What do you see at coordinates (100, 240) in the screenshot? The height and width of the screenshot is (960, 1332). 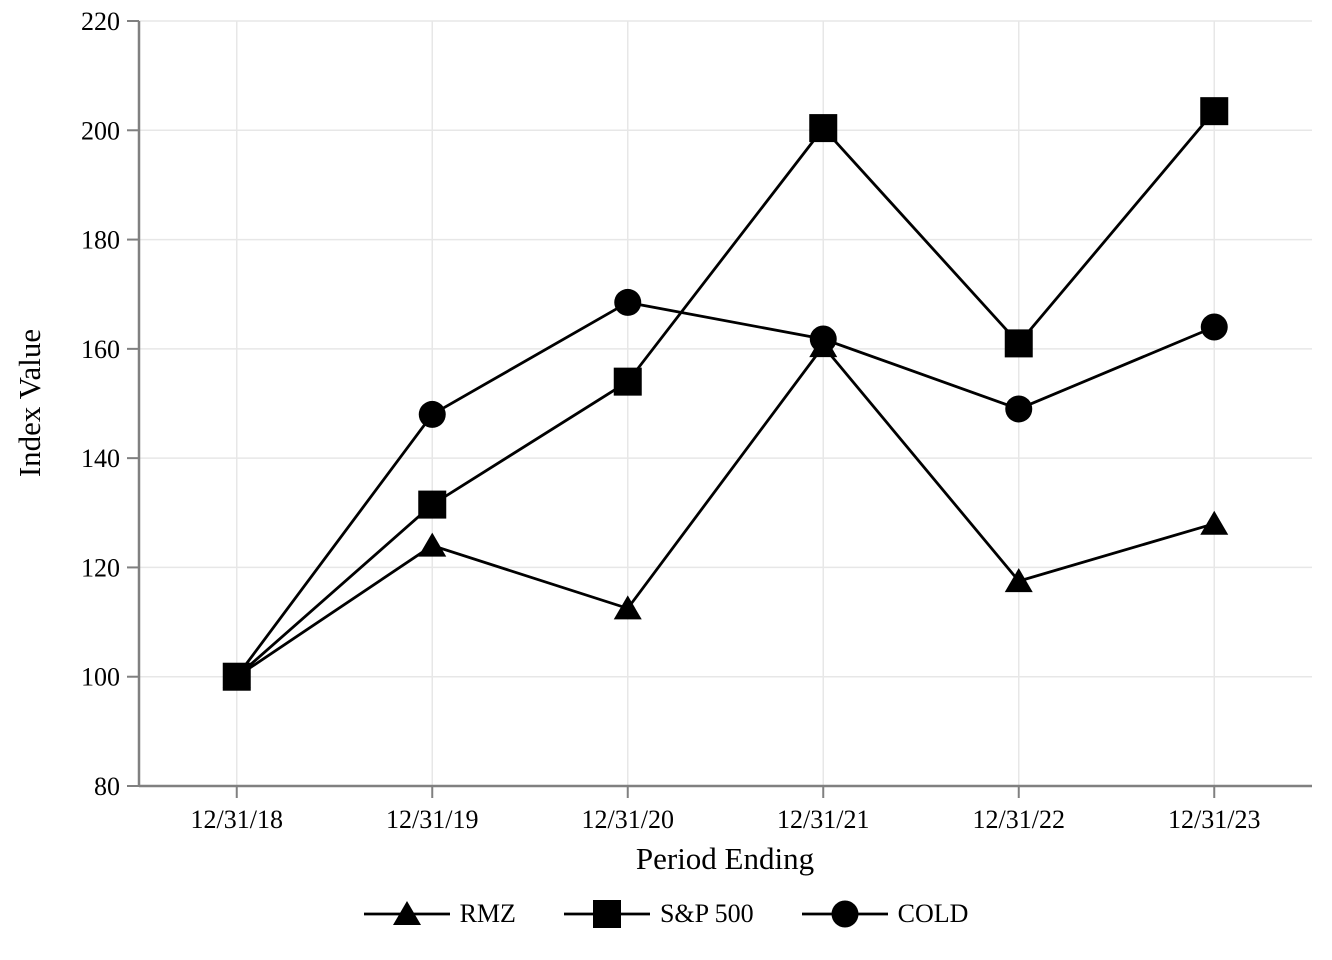 I see `y-tick-label: 180` at bounding box center [100, 240].